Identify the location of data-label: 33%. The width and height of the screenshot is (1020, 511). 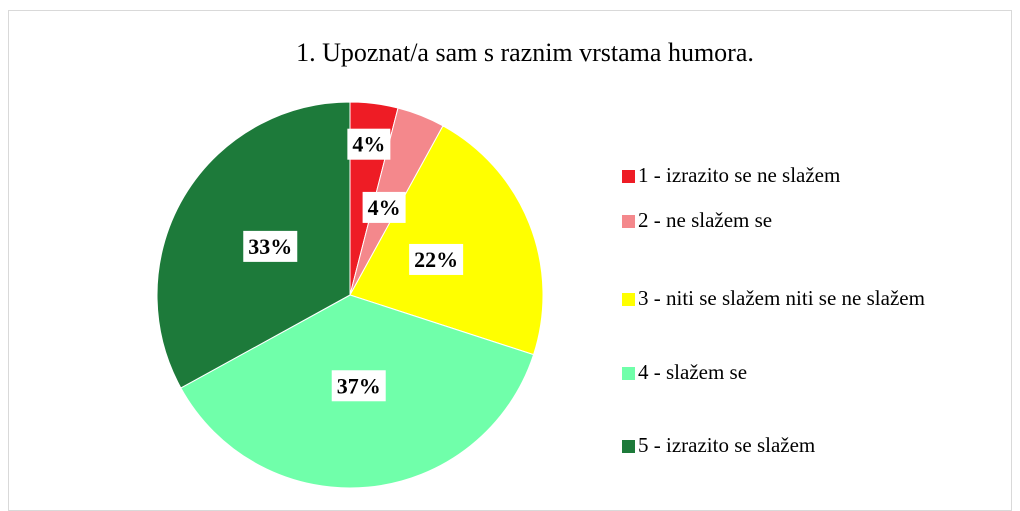
(270, 246).